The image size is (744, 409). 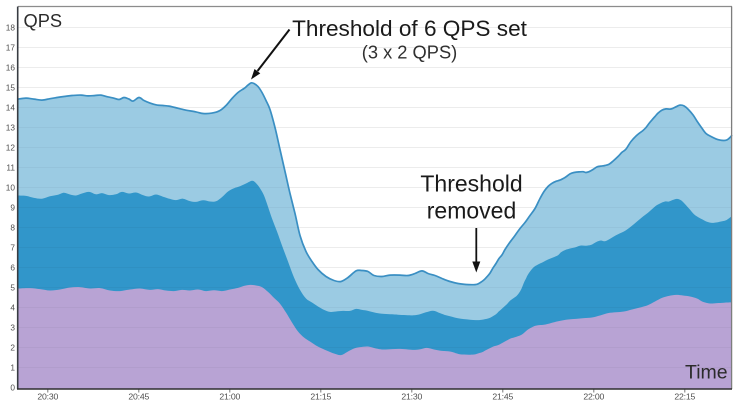 What do you see at coordinates (11, 87) in the screenshot?
I see `svg-text: 15` at bounding box center [11, 87].